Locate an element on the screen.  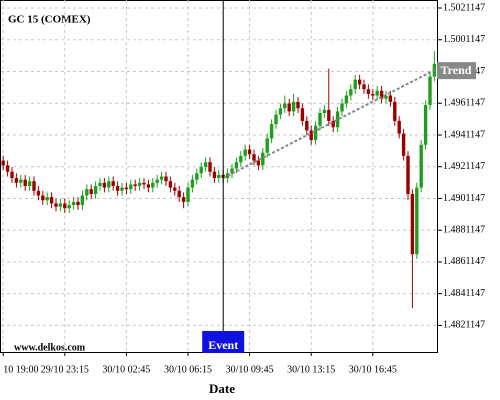
trend-label: Trend is located at coordinates (456, 70).